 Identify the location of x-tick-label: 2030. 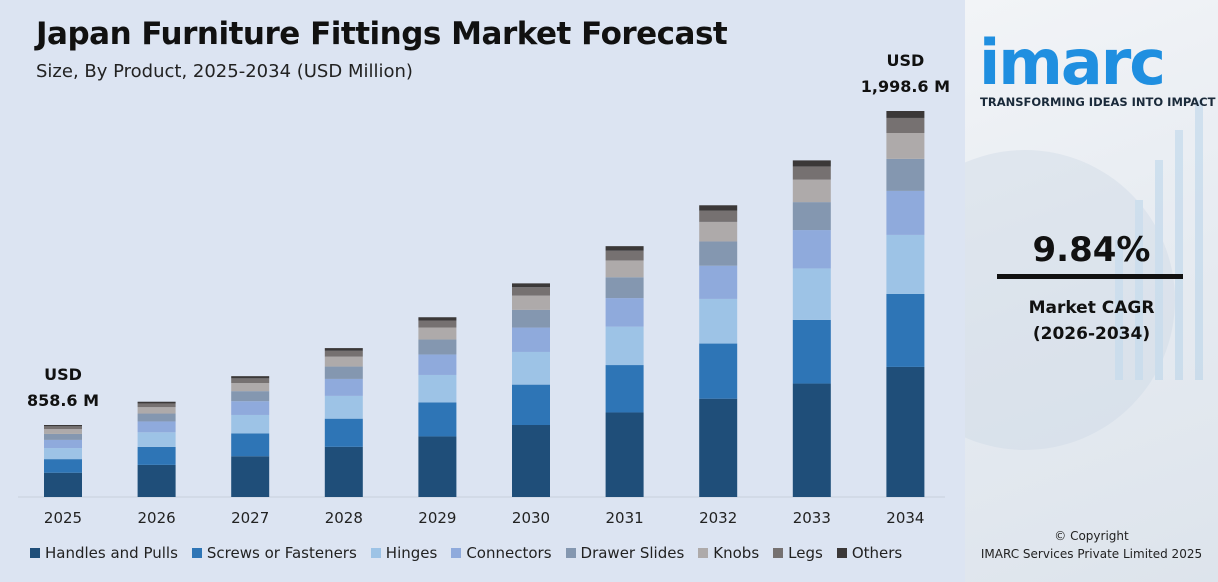
(531, 518).